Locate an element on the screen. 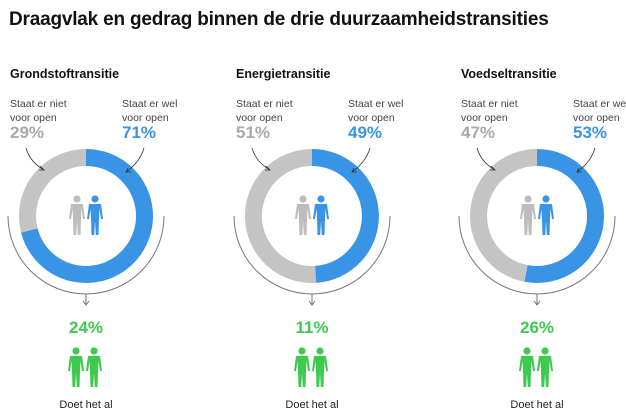 The image size is (626, 417). open-percentage: 71% is located at coordinates (139, 132).